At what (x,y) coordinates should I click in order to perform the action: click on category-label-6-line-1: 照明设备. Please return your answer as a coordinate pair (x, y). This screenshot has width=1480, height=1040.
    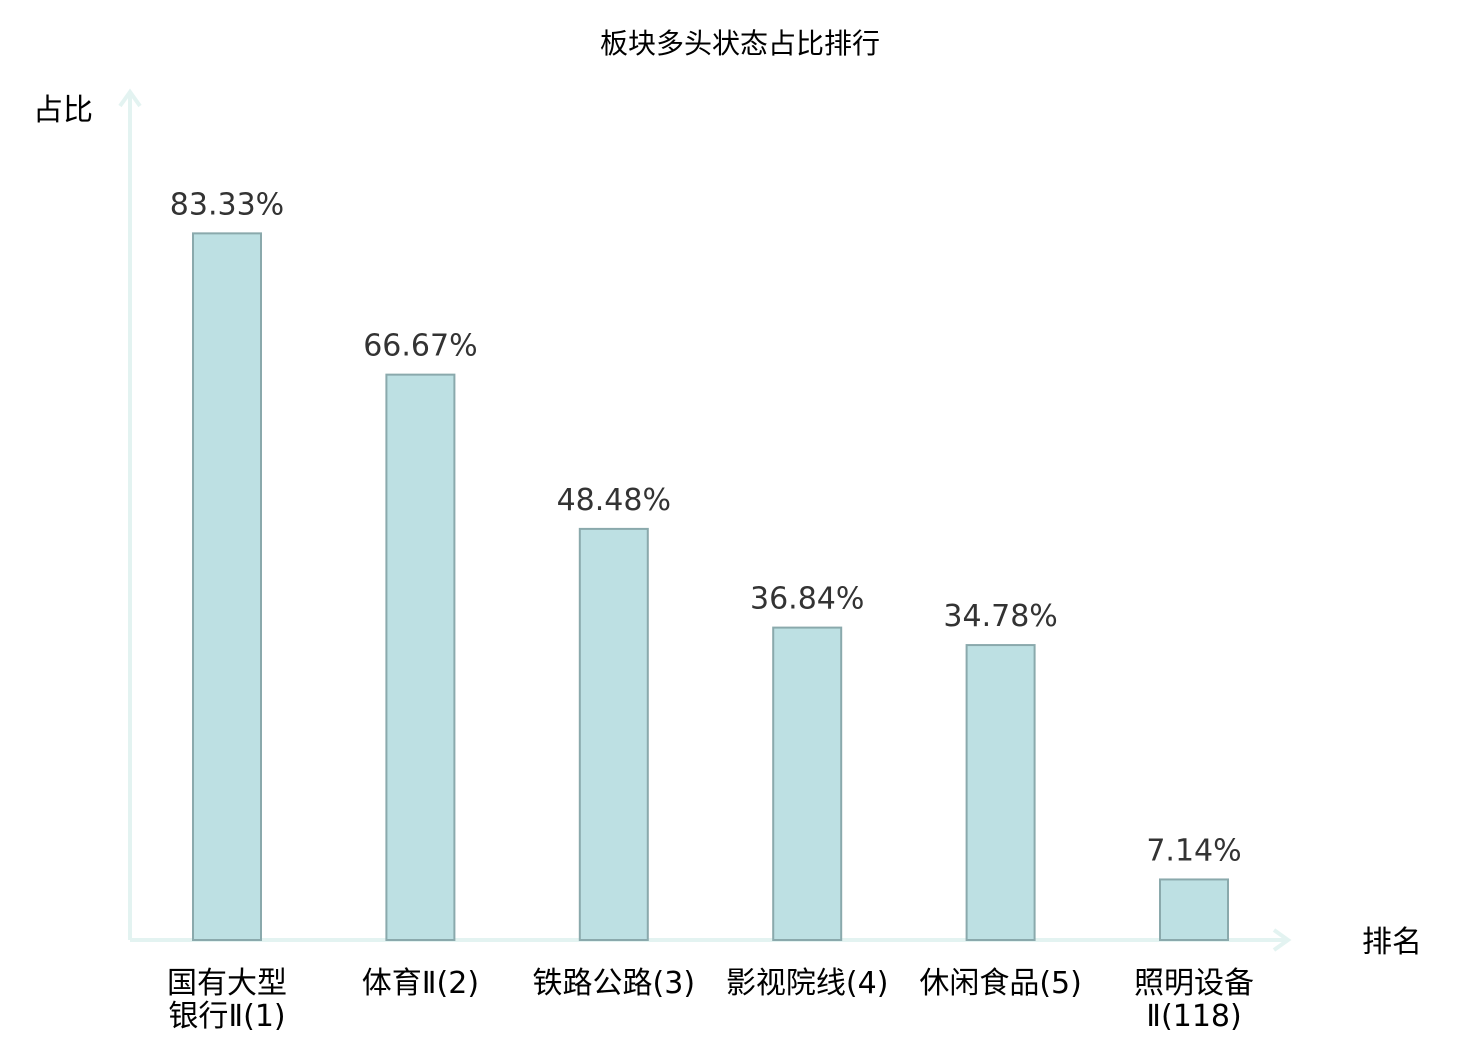
    Looking at the image, I should click on (1194, 983).